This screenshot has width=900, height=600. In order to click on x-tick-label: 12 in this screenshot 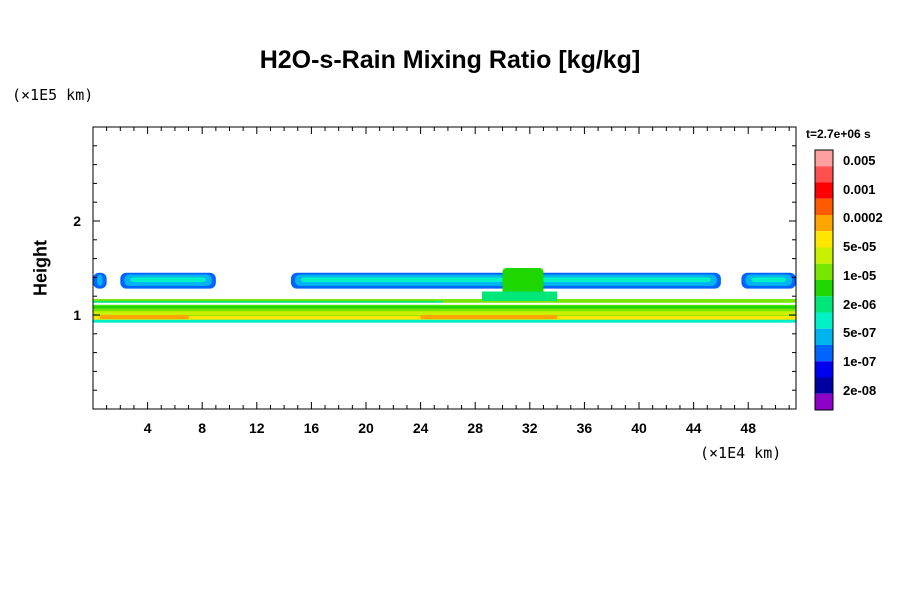, I will do `click(257, 428)`.